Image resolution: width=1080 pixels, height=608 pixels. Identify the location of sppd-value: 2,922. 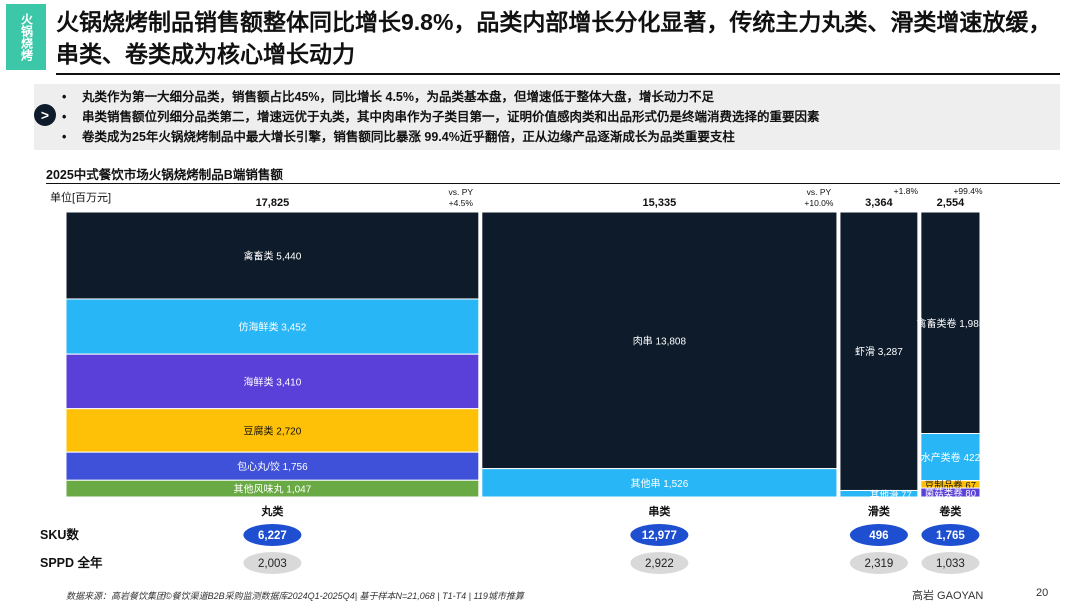
(659, 564).